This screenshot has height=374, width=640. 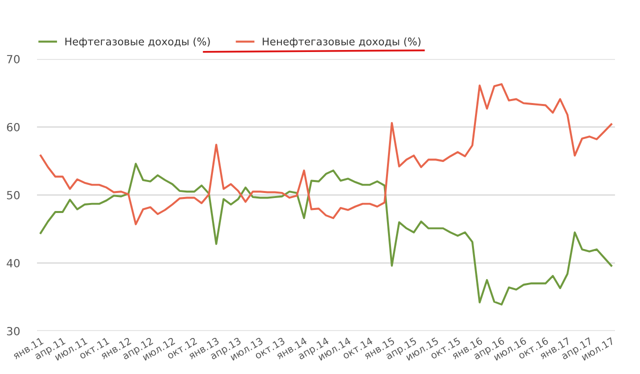 What do you see at coordinates (13, 263) in the screenshot?
I see `y-tick-label: 40` at bounding box center [13, 263].